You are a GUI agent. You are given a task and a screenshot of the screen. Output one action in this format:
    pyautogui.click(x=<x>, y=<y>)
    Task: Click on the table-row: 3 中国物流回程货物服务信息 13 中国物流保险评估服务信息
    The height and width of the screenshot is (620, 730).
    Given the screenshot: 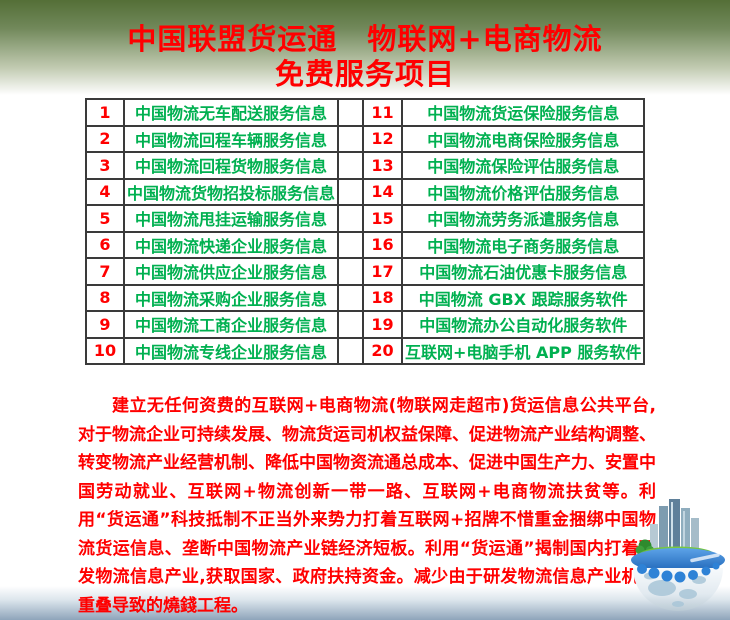 What is the action you would take?
    pyautogui.click(x=365, y=165)
    